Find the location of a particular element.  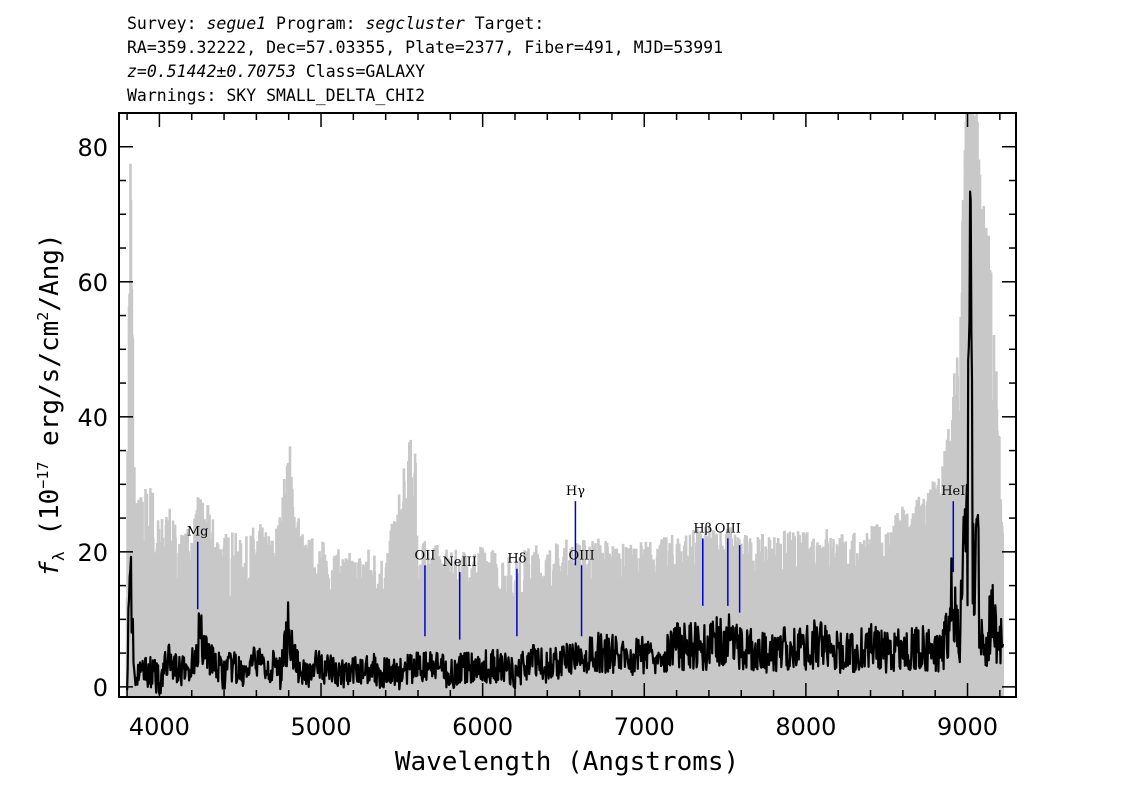

x-tick-label: 5000 is located at coordinates (320, 727).